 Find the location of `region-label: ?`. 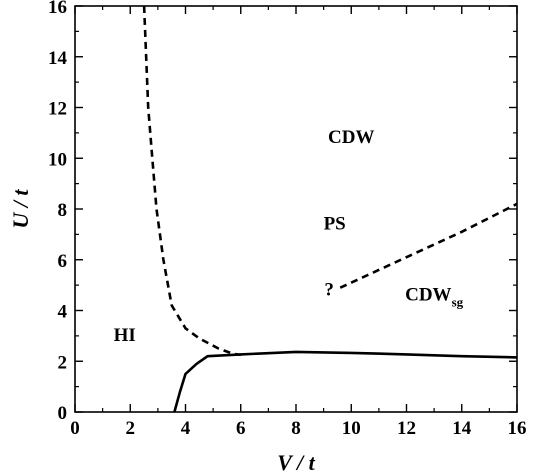

region-label: ? is located at coordinates (329, 289).